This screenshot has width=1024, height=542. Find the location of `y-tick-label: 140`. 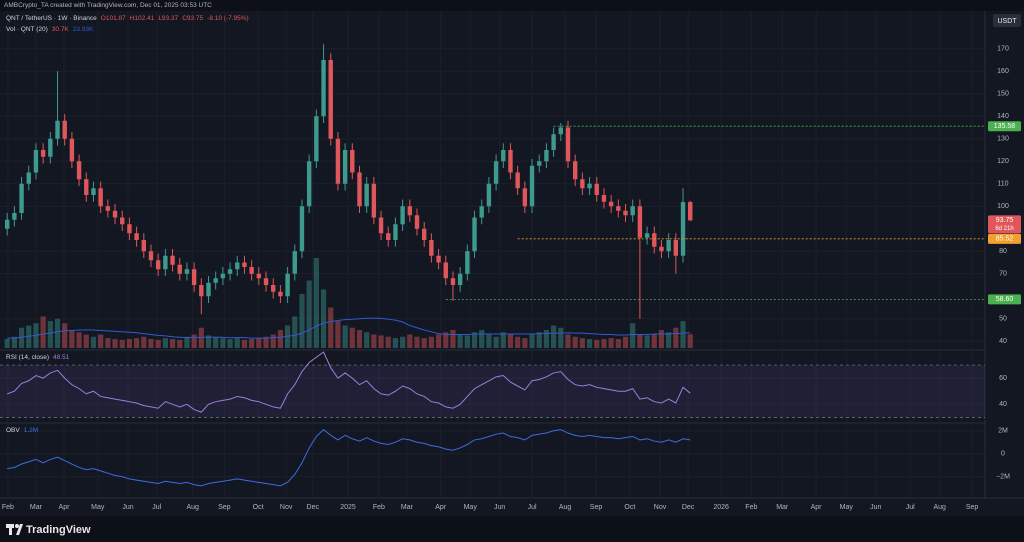

y-tick-label: 140 is located at coordinates (1003, 116).